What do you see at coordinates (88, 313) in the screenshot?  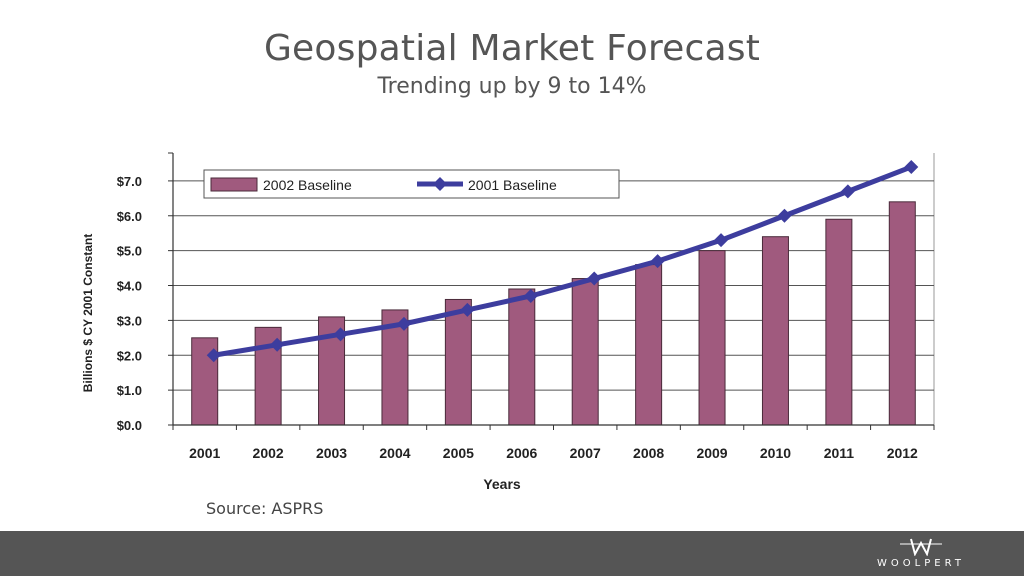 I see `y-axis-label: Billions $ CY 2001 Constant` at bounding box center [88, 313].